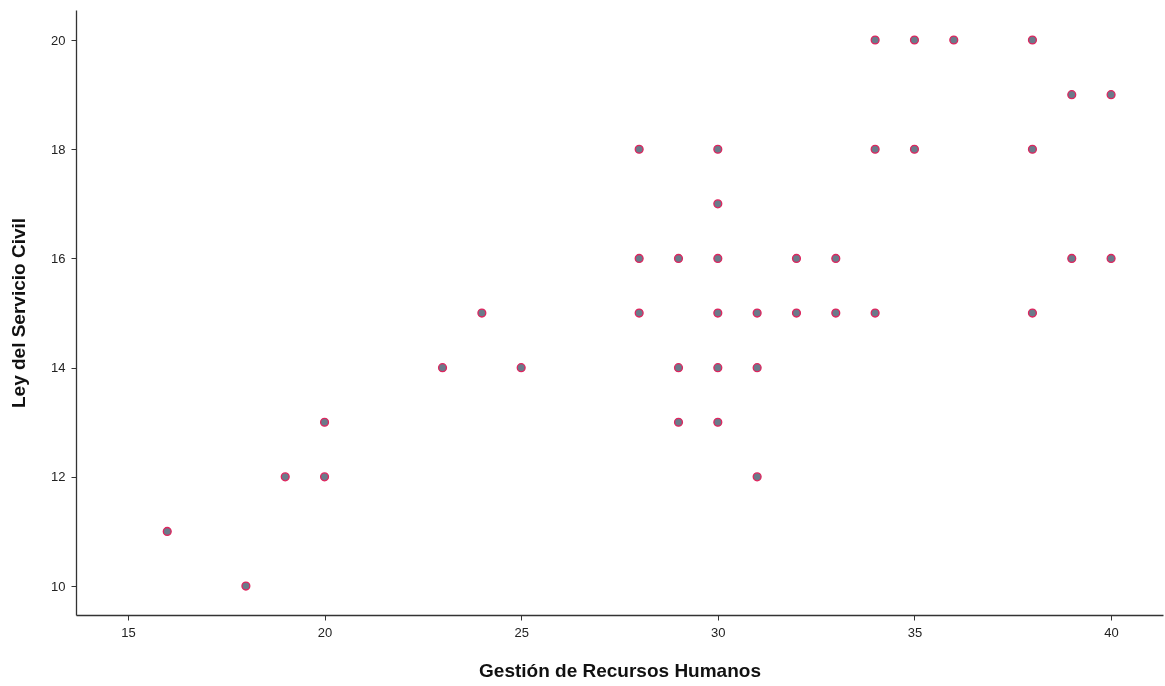  What do you see at coordinates (718, 632) in the screenshot?
I see `x-tick-label: 30` at bounding box center [718, 632].